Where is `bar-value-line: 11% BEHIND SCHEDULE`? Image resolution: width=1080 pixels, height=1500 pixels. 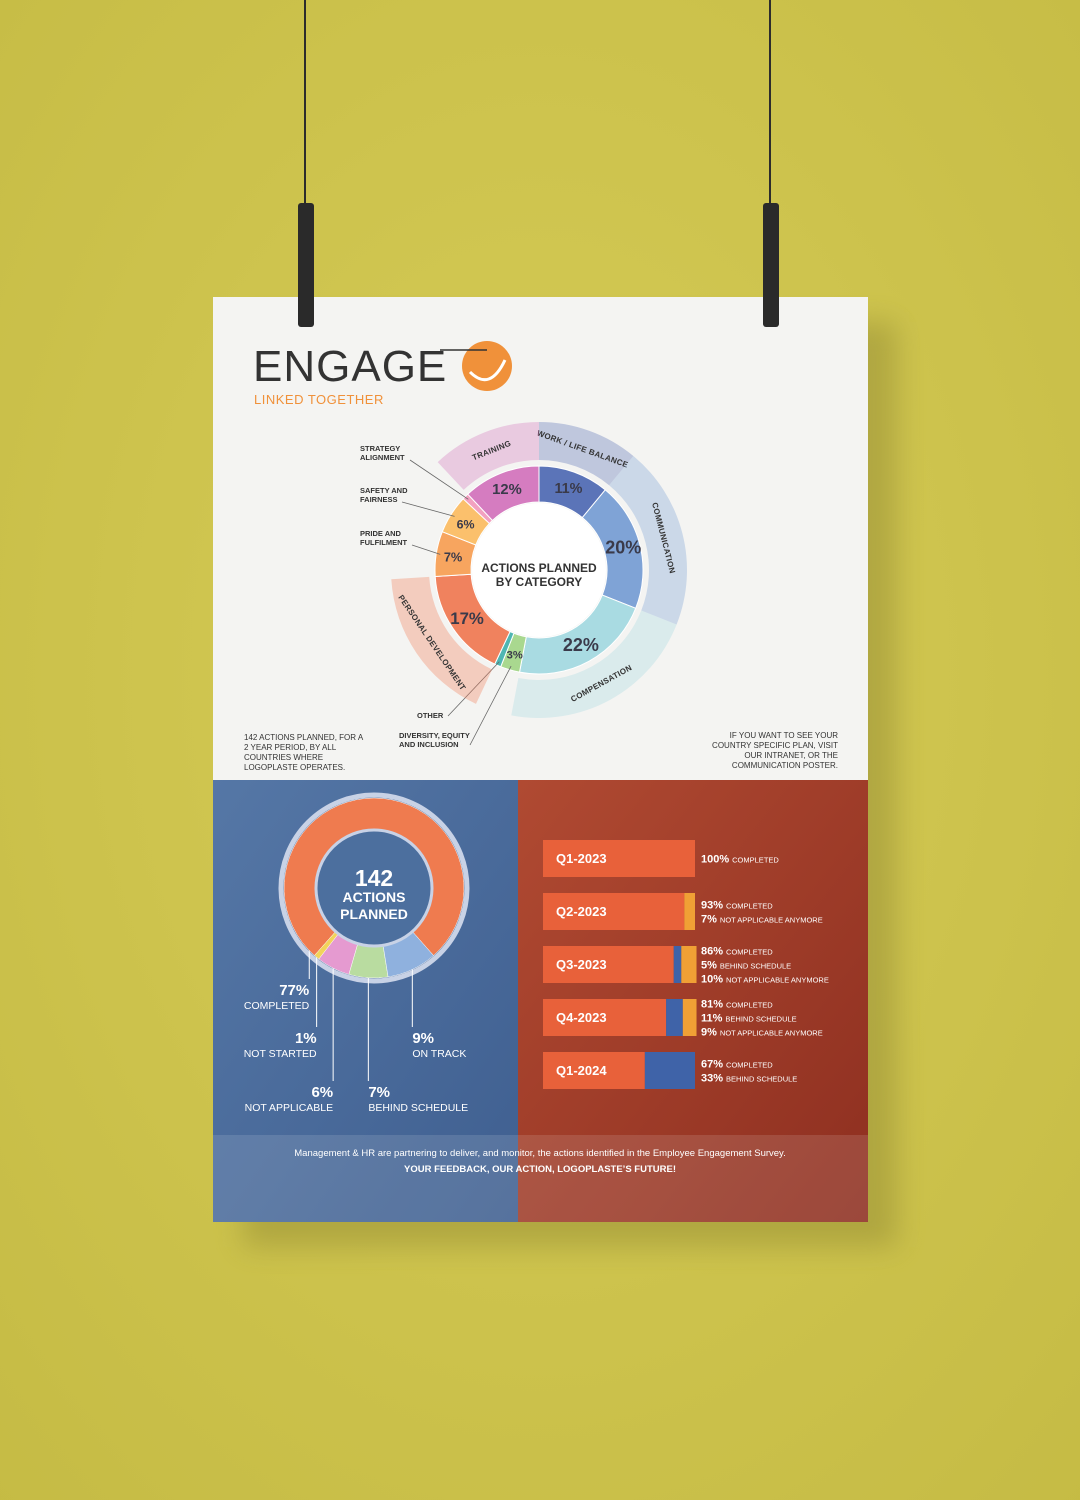
bar-value-line: 11% BEHIND SCHEDULE is located at coordinates (749, 1019).